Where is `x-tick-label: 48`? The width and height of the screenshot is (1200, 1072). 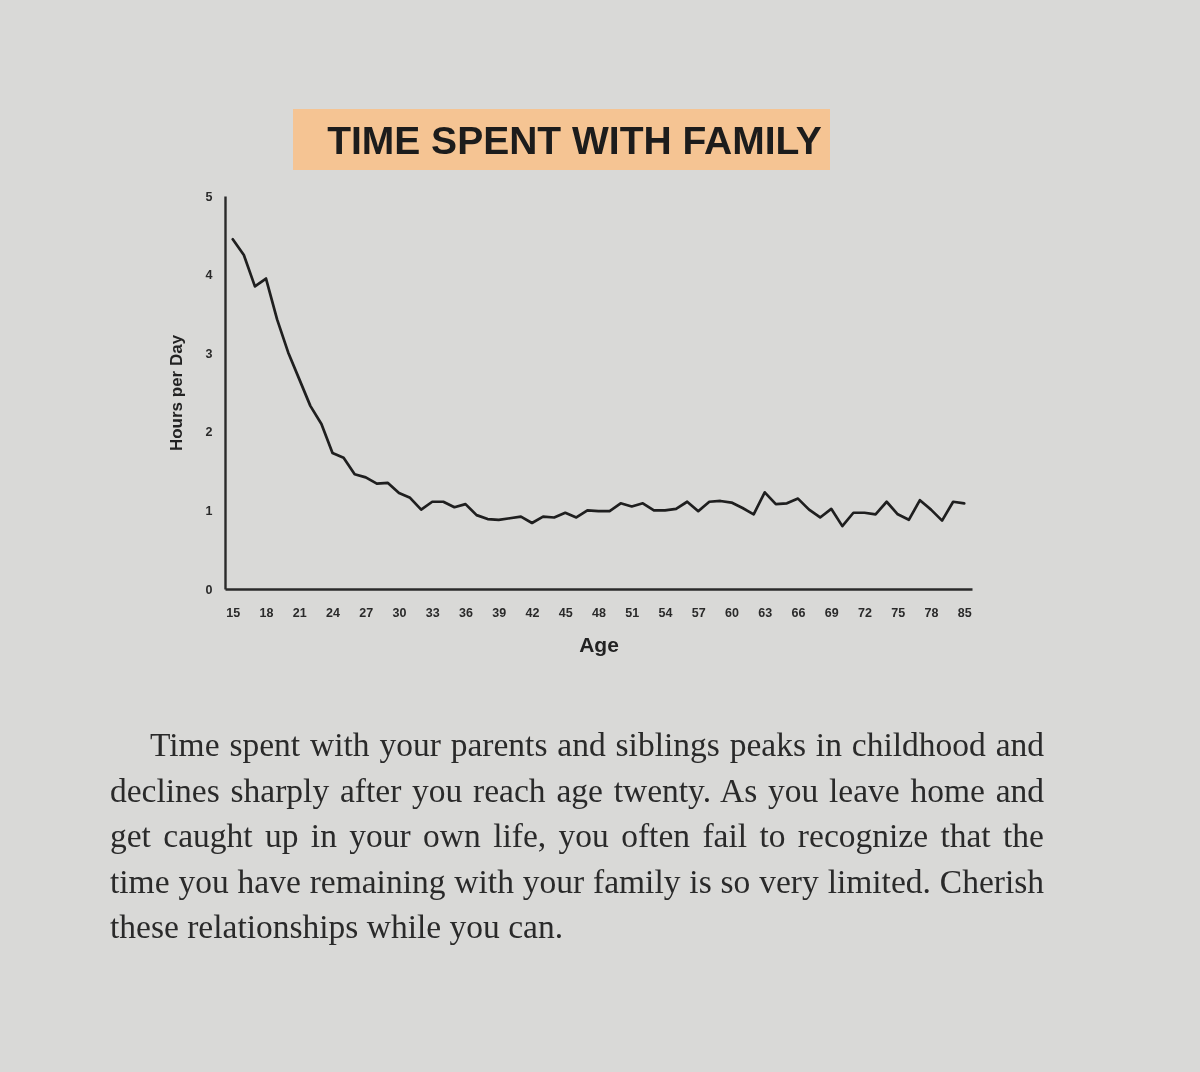
x-tick-label: 48 is located at coordinates (599, 612).